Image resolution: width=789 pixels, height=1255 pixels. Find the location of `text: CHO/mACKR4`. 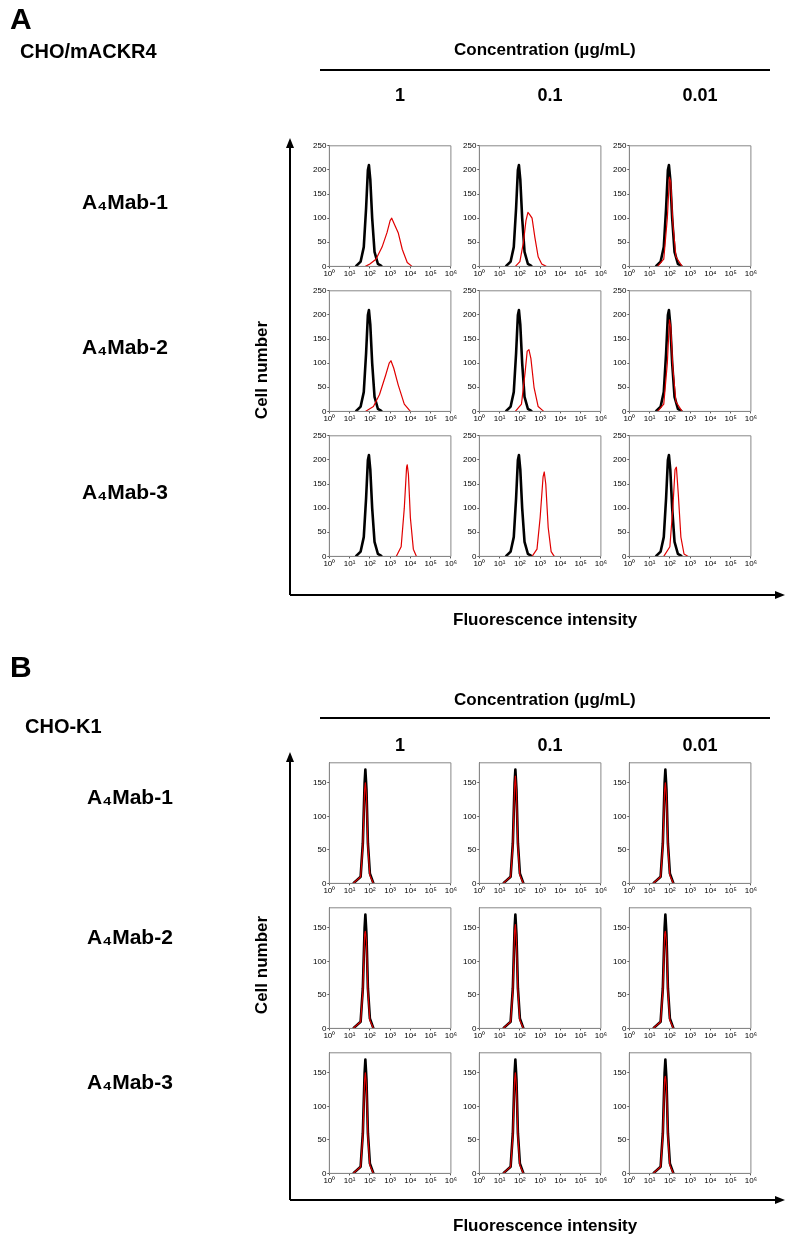

text: CHO/mACKR4 is located at coordinates (88, 51).